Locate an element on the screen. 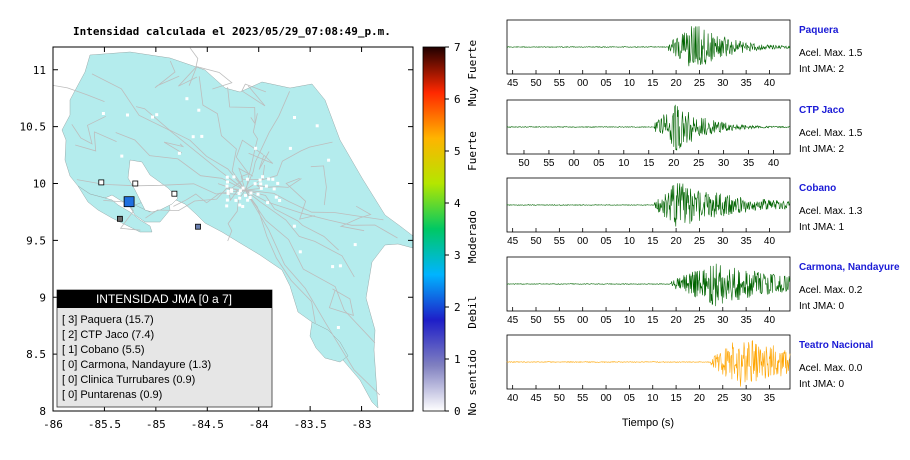 This screenshot has width=910, height=460. seismogram-x-tick-label: 50 is located at coordinates (536, 241).